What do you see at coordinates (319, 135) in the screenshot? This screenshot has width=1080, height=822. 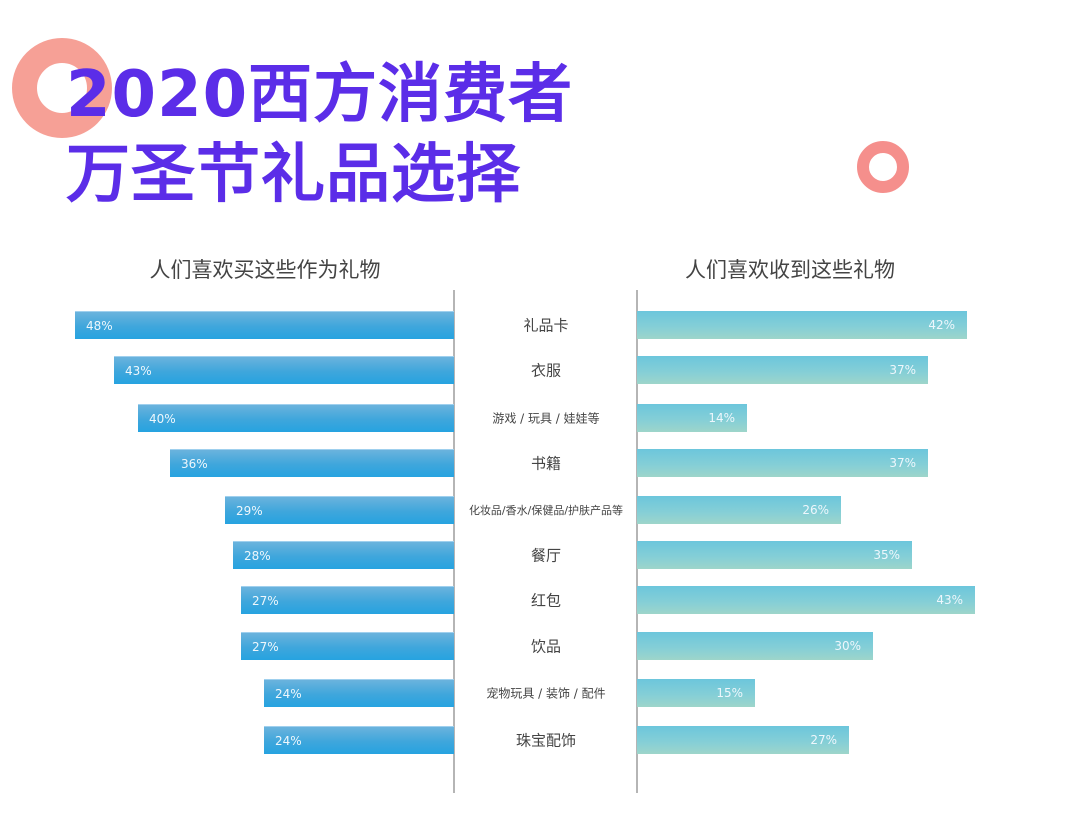 I see `page-title: 2020西方消费者 万圣节礼品选择` at bounding box center [319, 135].